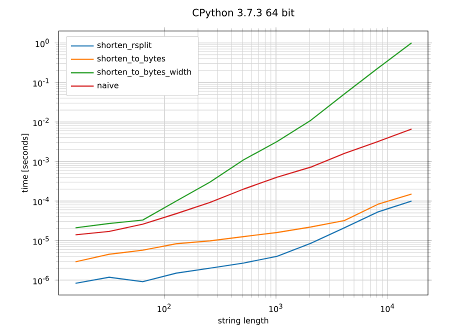 The image size is (474, 331). What do you see at coordinates (25, 163) in the screenshot?
I see `y-axis-title: time [seconds]` at bounding box center [25, 163].